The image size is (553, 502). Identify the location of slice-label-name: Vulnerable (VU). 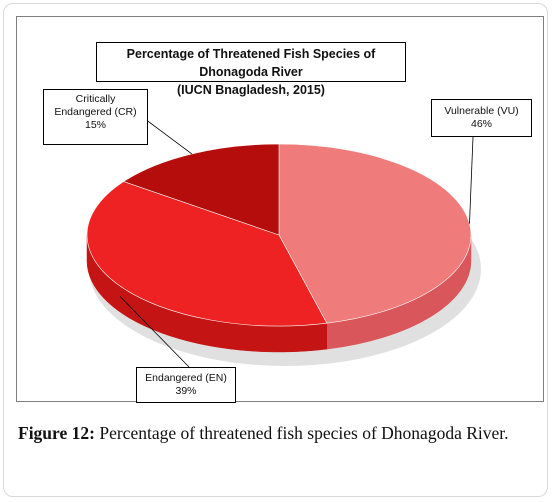
(481, 111).